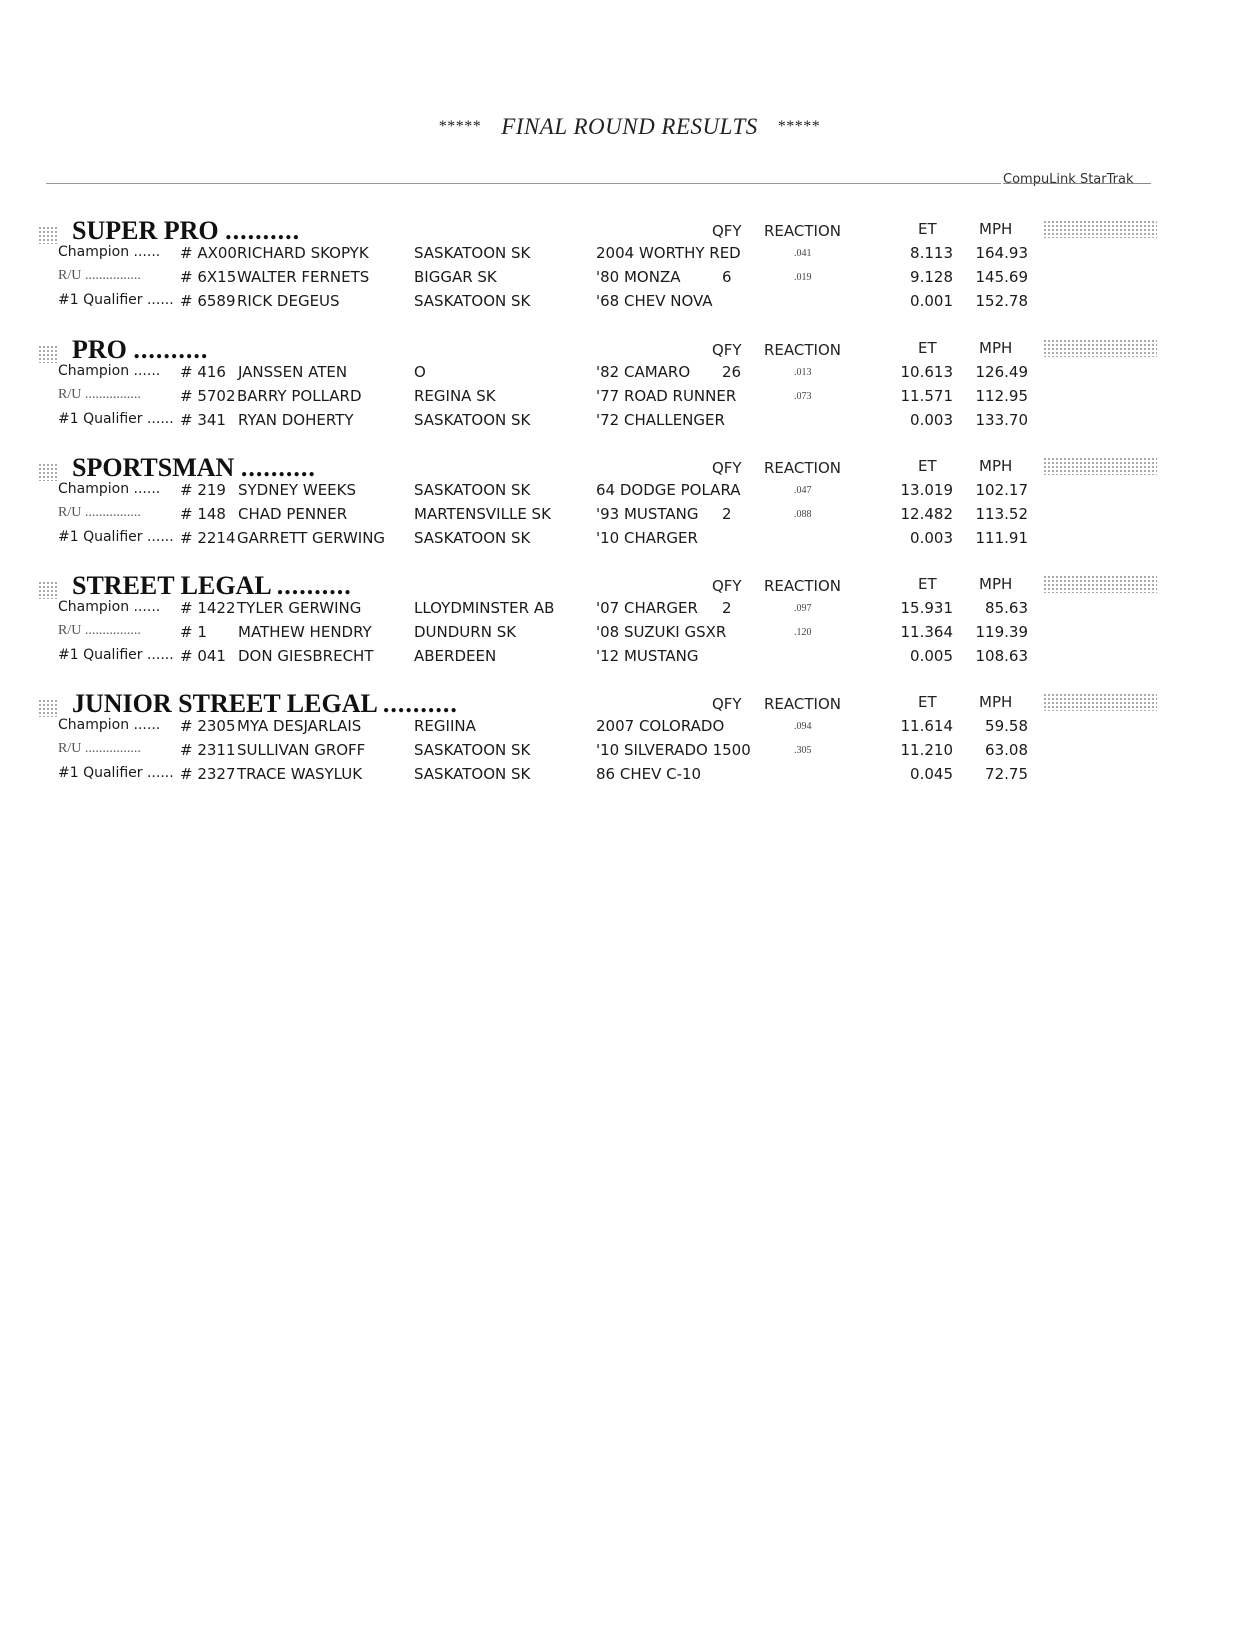 The height and width of the screenshot is (1650, 1259). What do you see at coordinates (1002, 420) in the screenshot?
I see `speed-mph: 133.70` at bounding box center [1002, 420].